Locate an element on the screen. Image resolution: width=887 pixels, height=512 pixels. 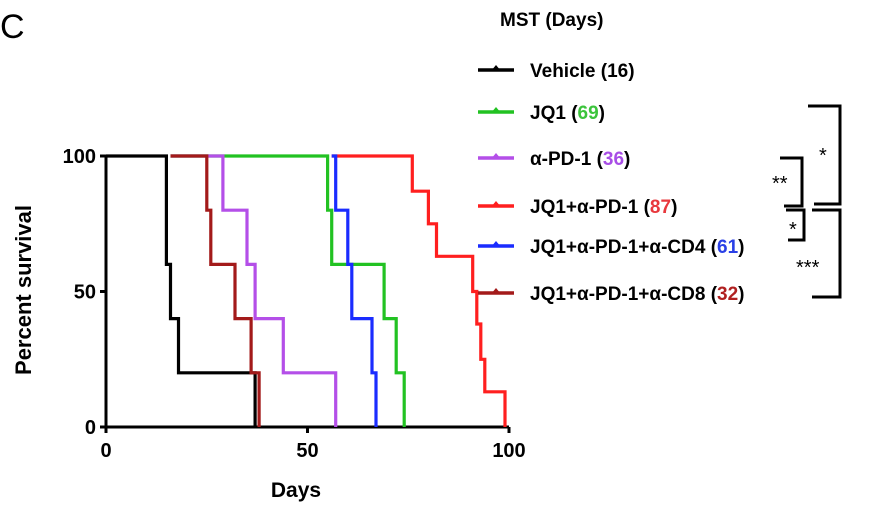
legend-mst-value: 61 is located at coordinates (728, 247).